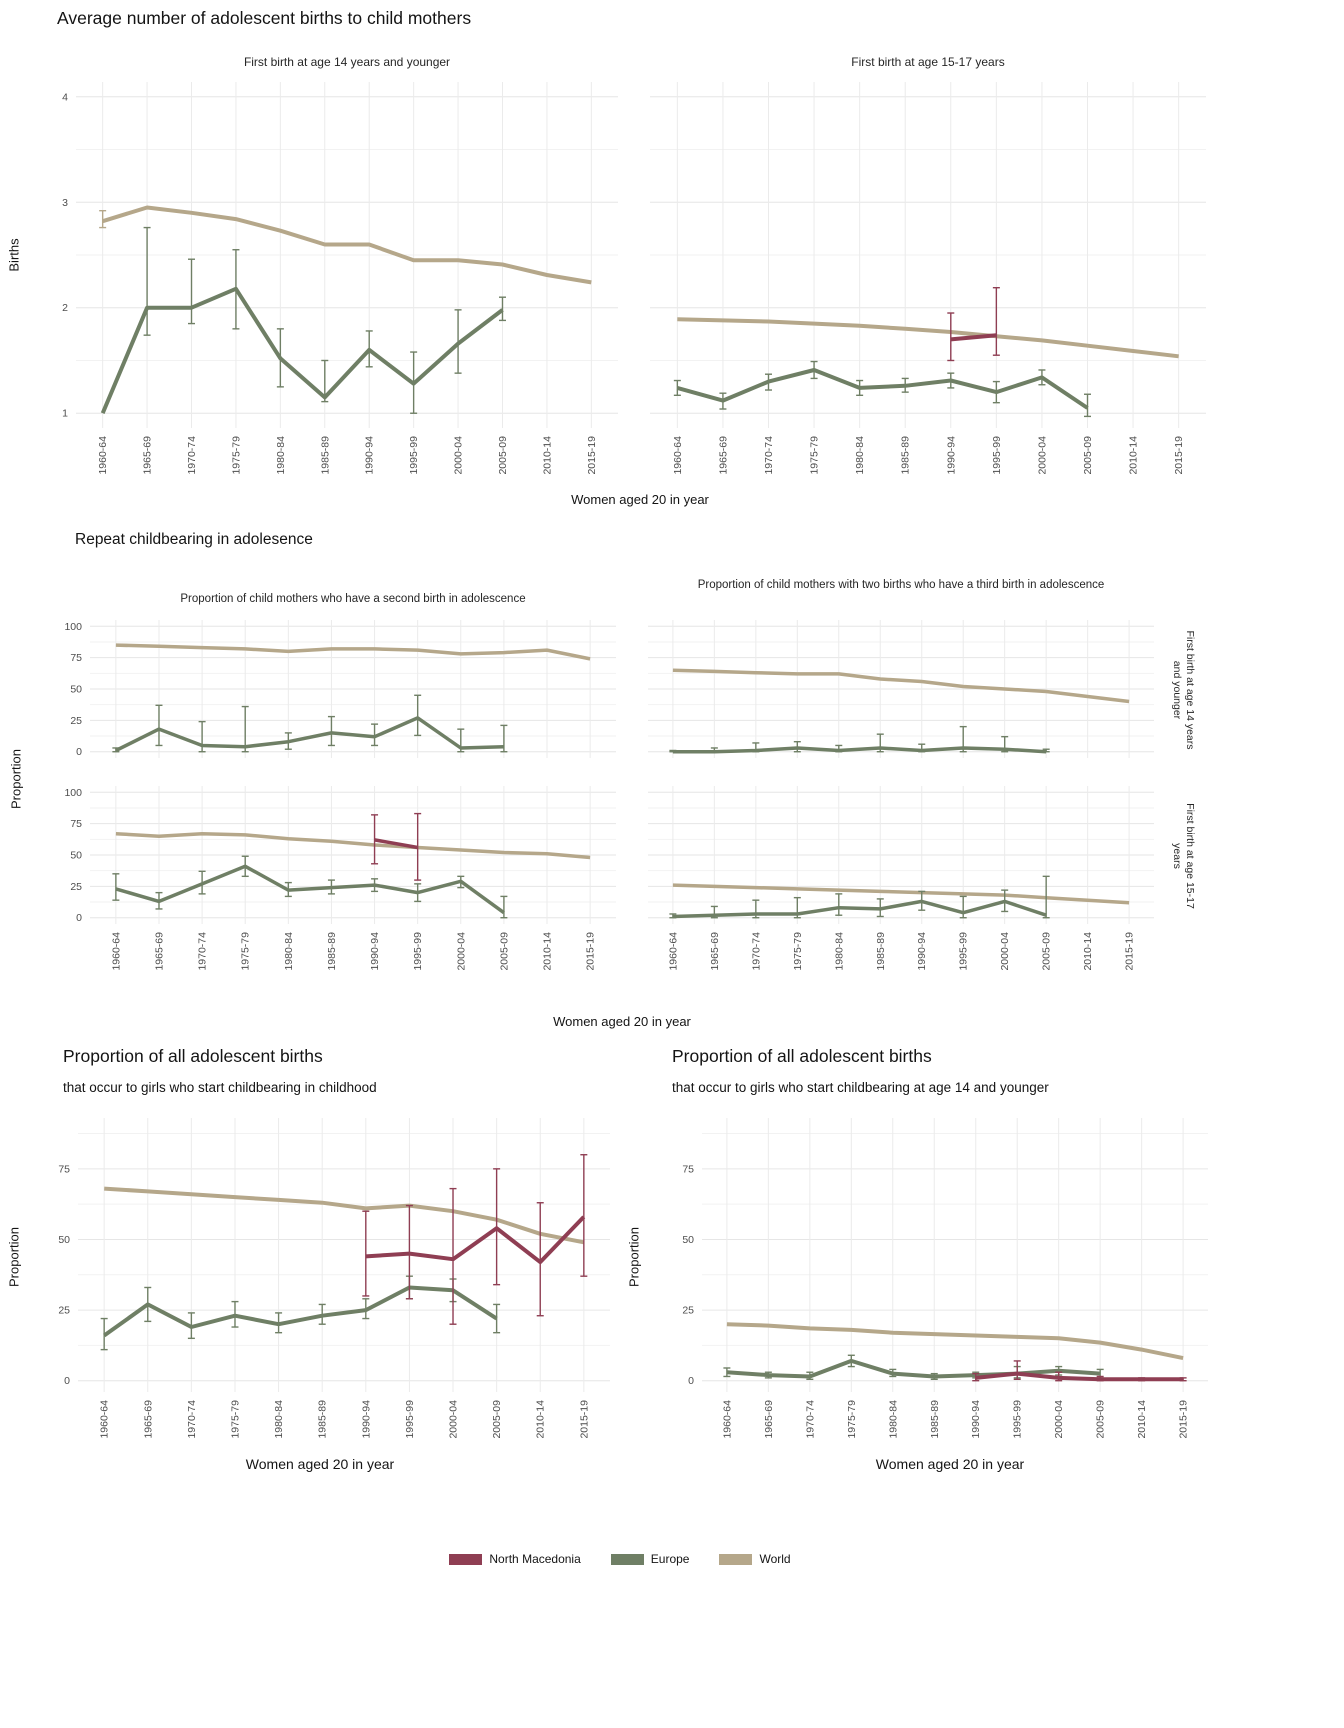  What do you see at coordinates (901, 689) in the screenshot?
I see `chart-third-birth-age14` at bounding box center [901, 689].